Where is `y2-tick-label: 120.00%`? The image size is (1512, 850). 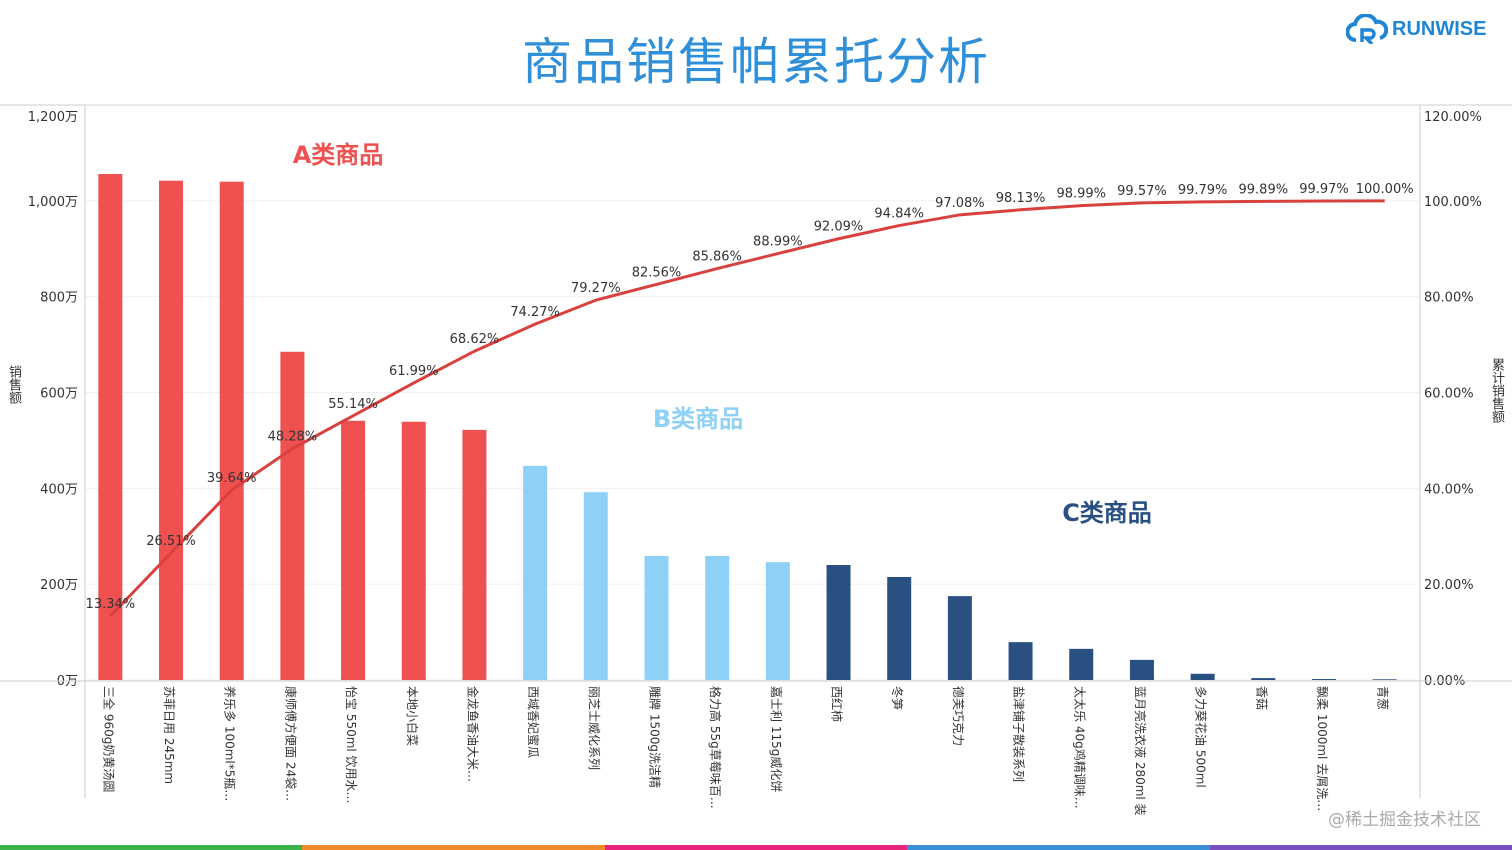 y2-tick-label: 120.00% is located at coordinates (1453, 117).